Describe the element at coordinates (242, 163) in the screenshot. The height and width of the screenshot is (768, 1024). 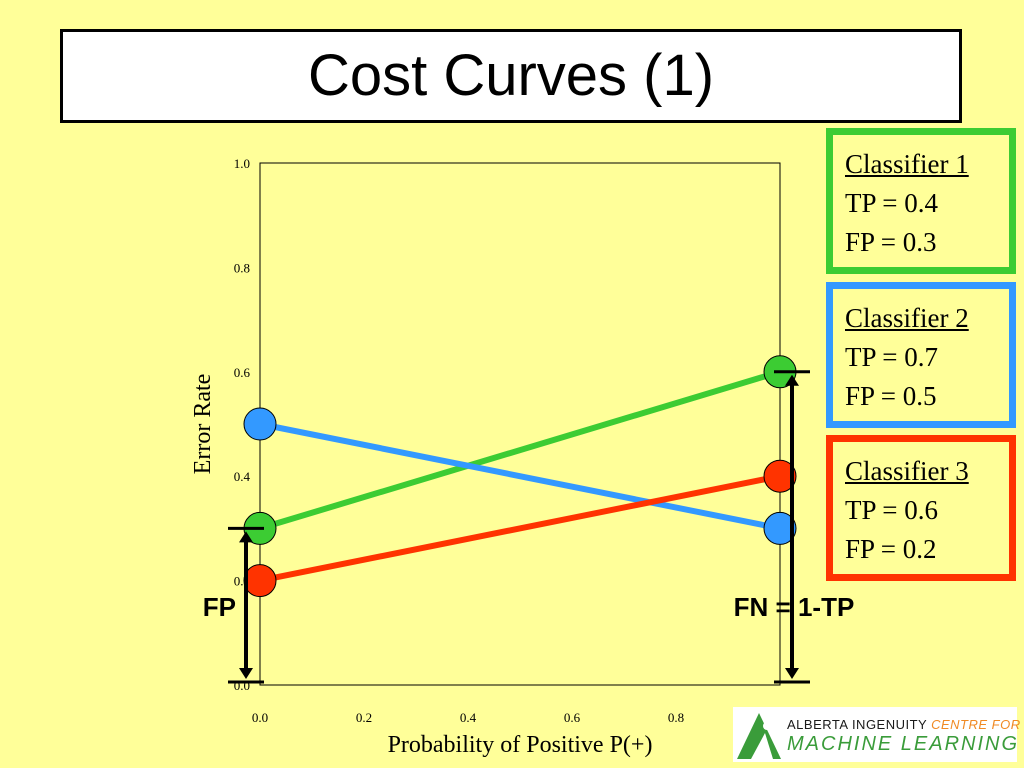
I see `y-tick-label: 1.0` at that location.